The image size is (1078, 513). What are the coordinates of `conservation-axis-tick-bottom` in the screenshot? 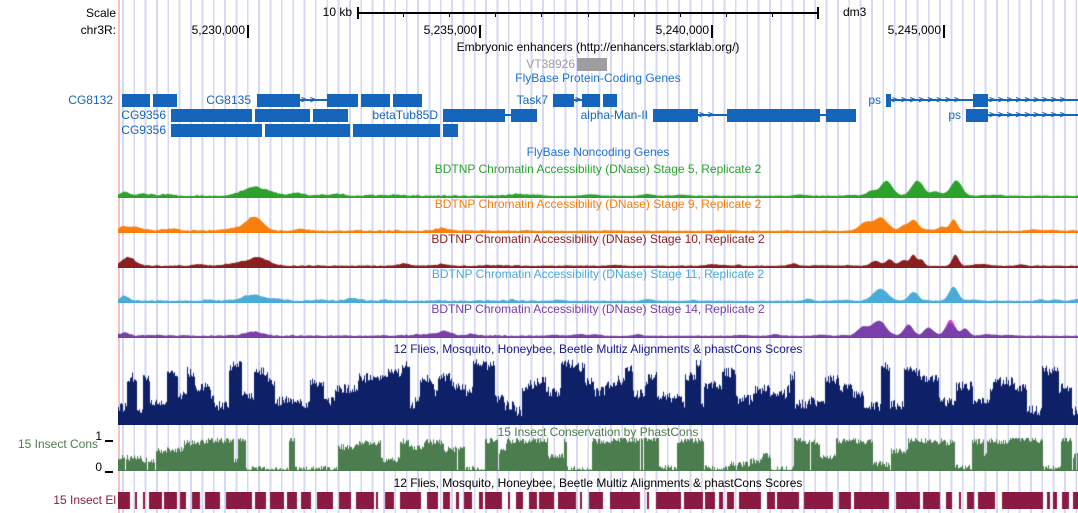 It's located at (109, 472).